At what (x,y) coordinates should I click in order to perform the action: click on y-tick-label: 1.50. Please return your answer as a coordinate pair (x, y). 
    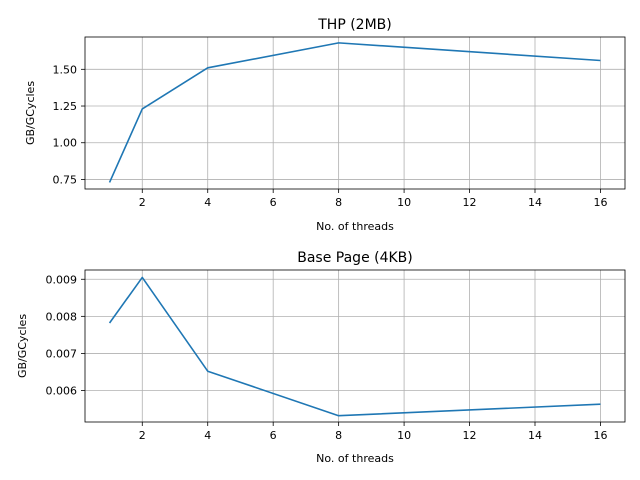
    Looking at the image, I should click on (65, 69).